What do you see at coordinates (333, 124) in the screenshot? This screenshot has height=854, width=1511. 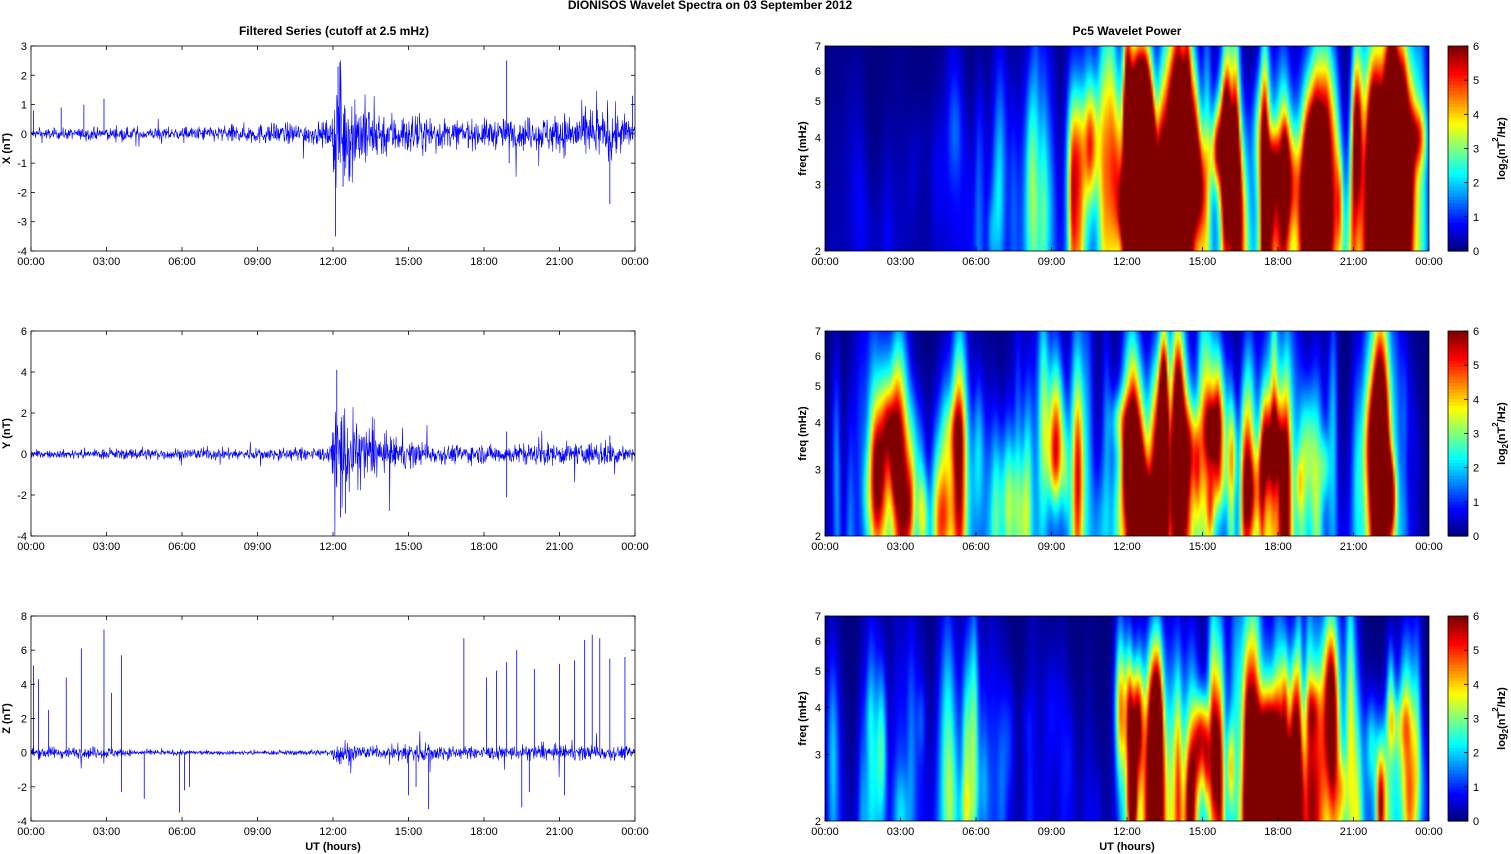 I see `series-line` at bounding box center [333, 124].